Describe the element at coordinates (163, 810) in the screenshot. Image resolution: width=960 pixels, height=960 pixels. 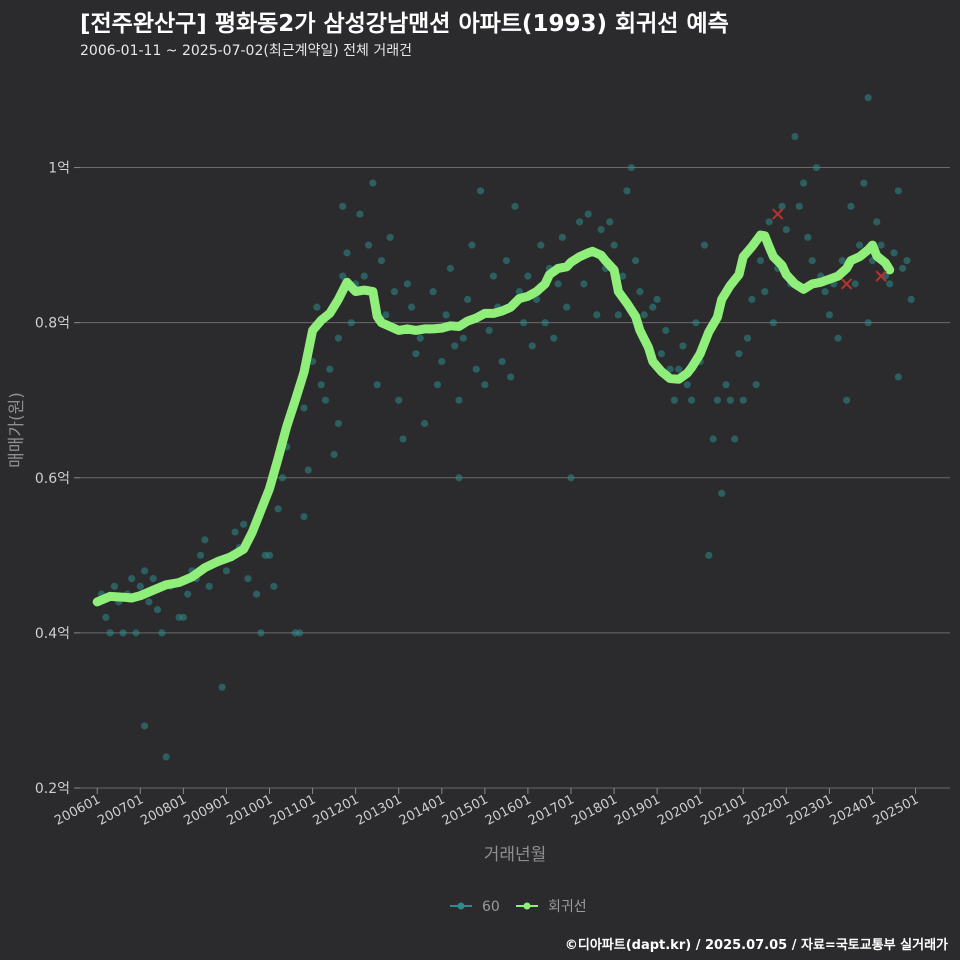
I see `x-tick-label: 200801` at that location.